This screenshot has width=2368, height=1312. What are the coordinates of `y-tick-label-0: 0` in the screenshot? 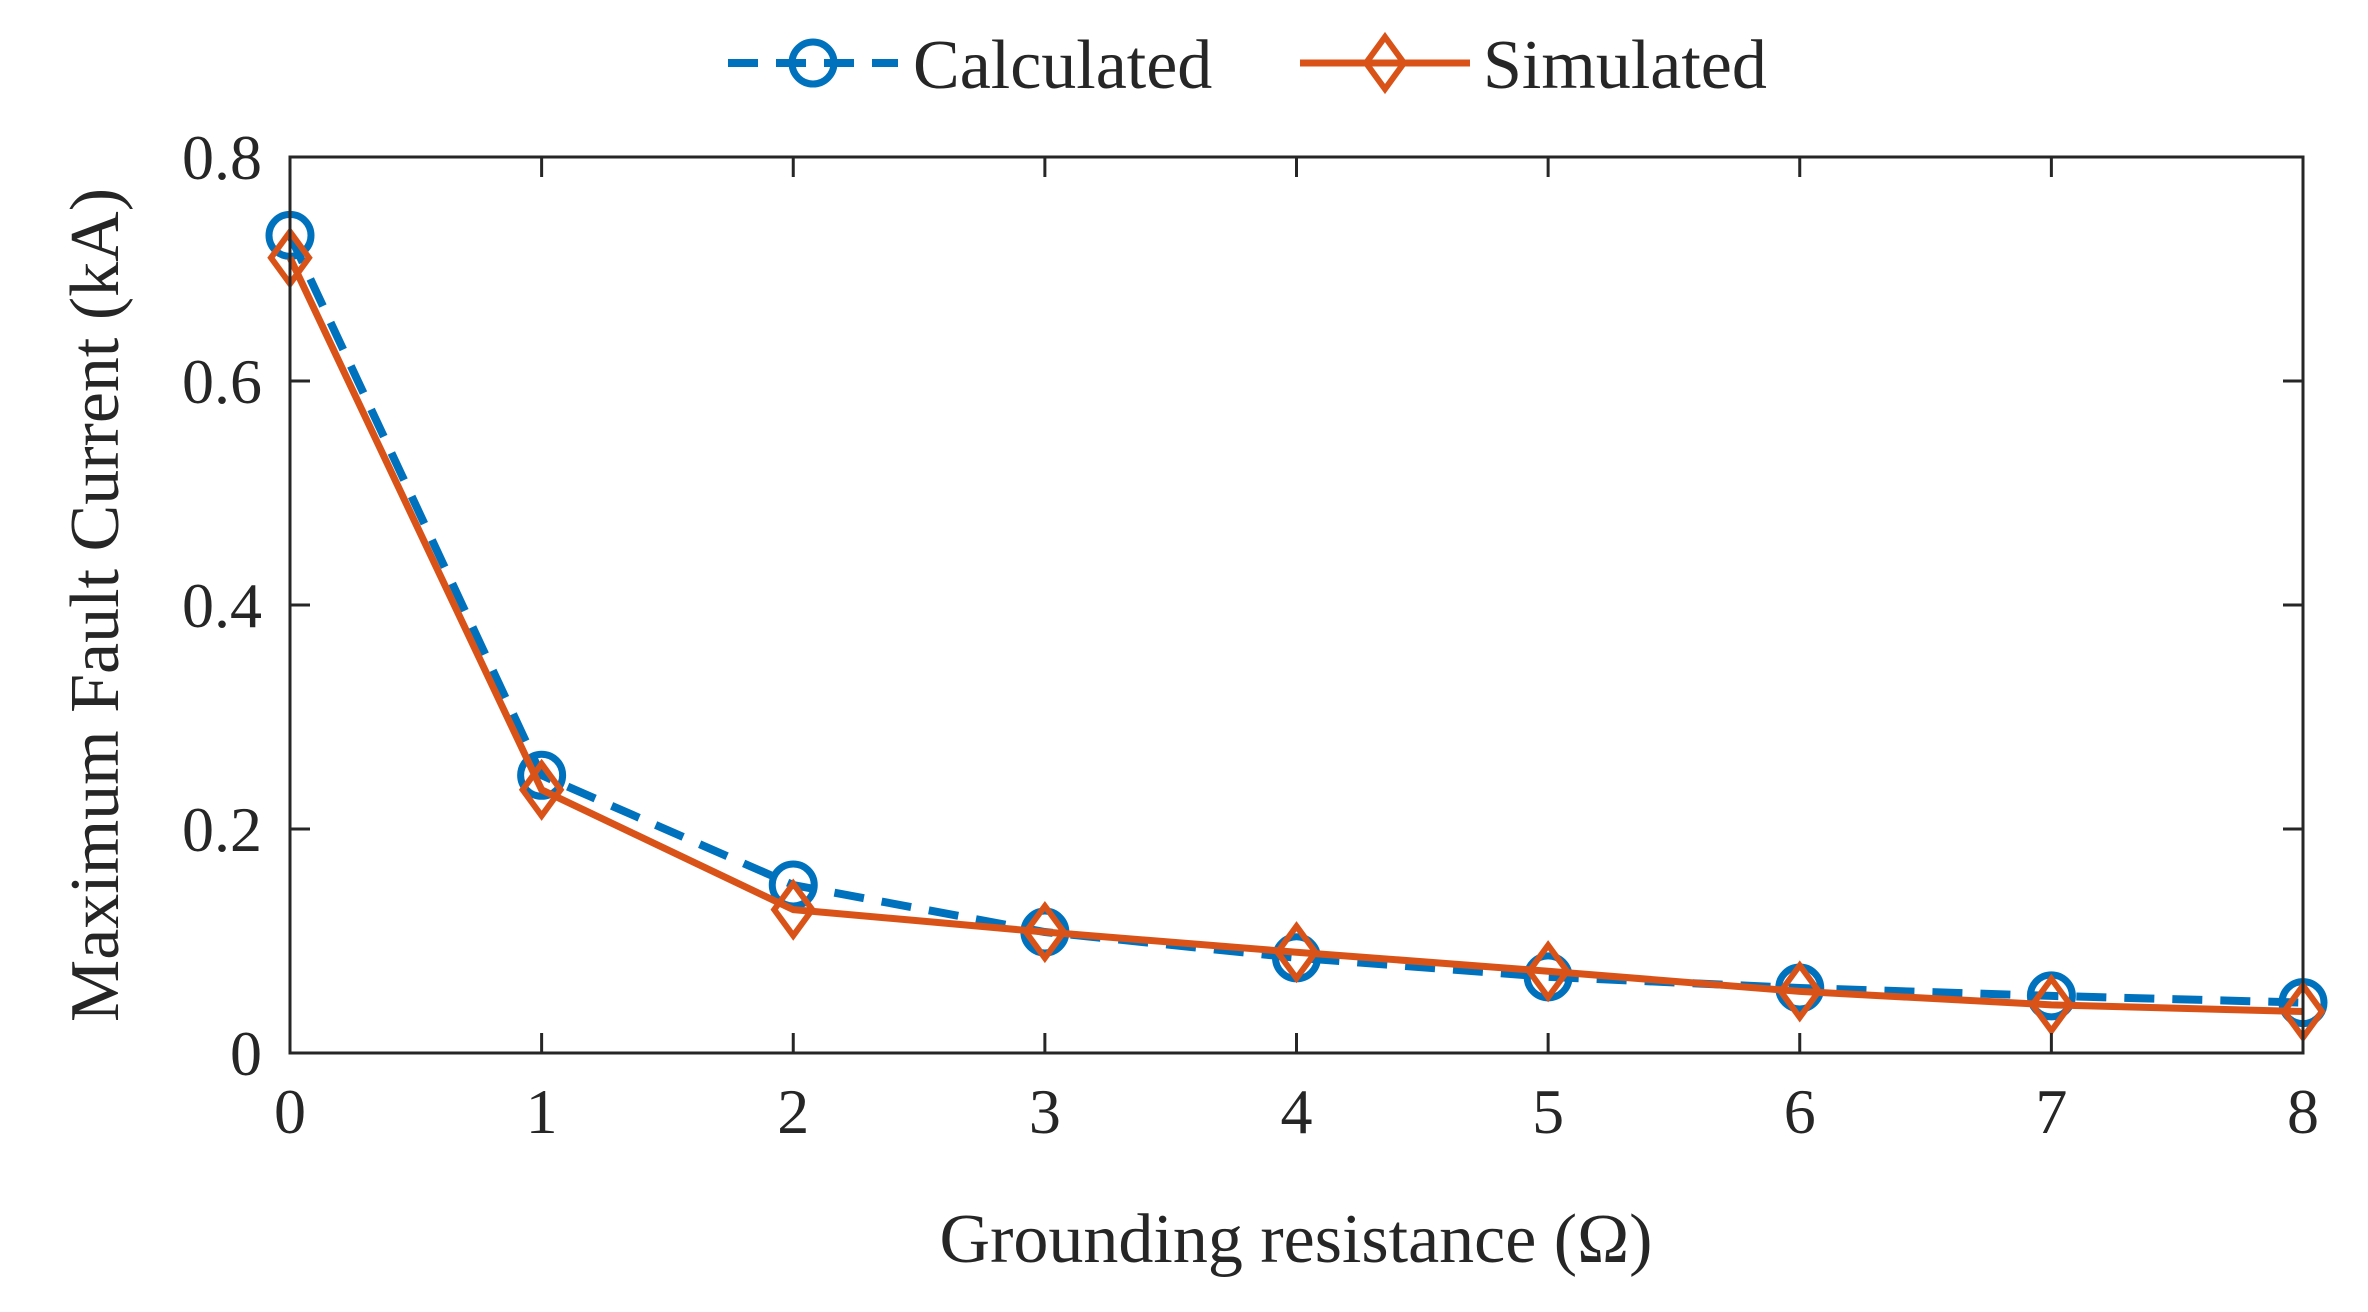 It's located at (246, 1053).